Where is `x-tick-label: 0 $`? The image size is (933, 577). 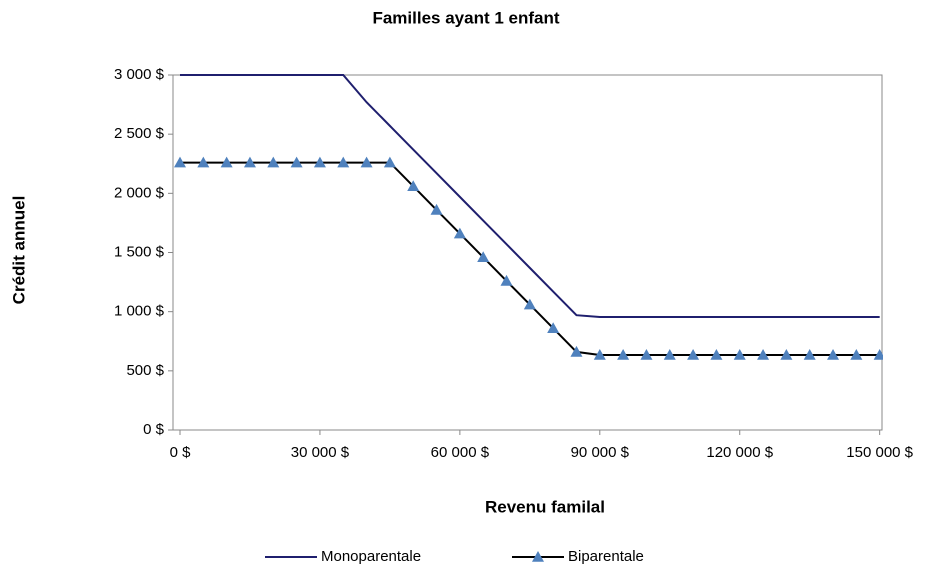
x-tick-label: 0 $ is located at coordinates (181, 452).